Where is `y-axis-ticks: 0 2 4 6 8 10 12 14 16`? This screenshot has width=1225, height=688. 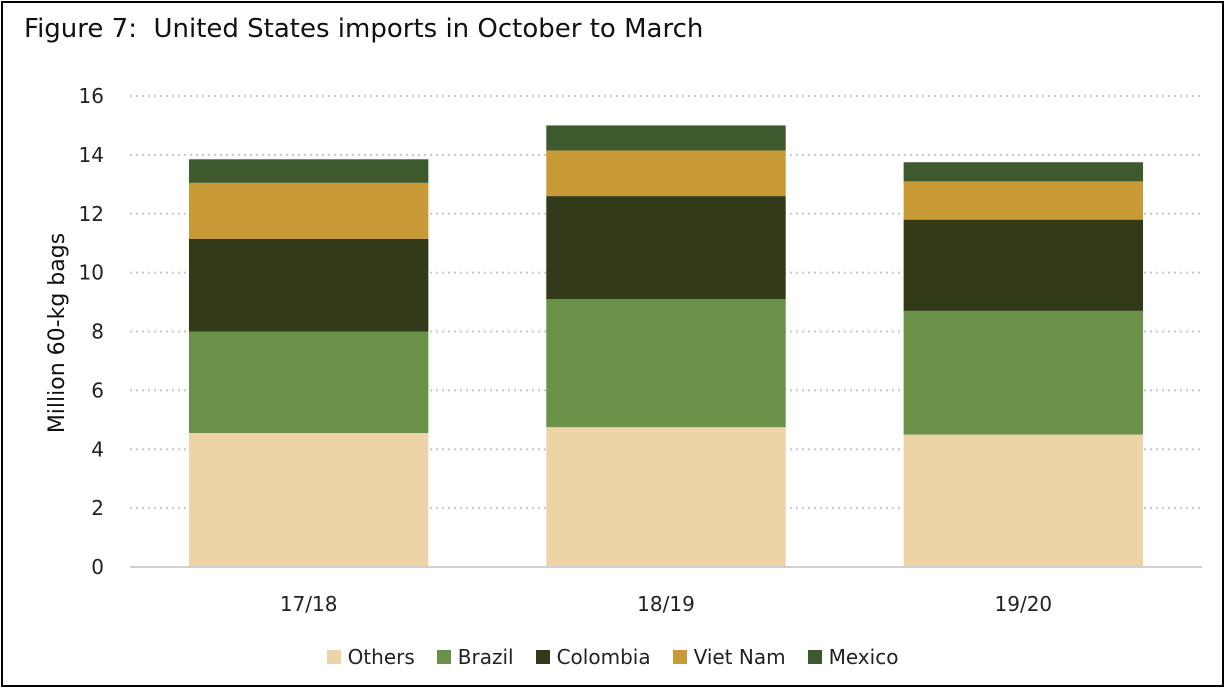
y-axis-ticks: 0 2 4 6 8 10 12 14 16 is located at coordinates (91, 331).